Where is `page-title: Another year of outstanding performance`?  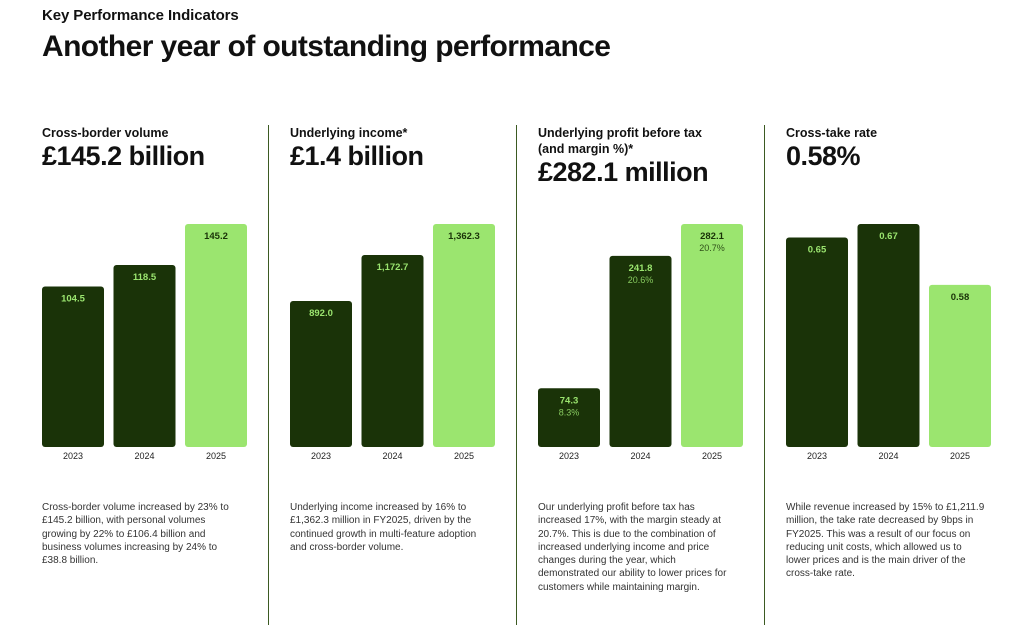
page-title: Another year of outstanding performance is located at coordinates (326, 46).